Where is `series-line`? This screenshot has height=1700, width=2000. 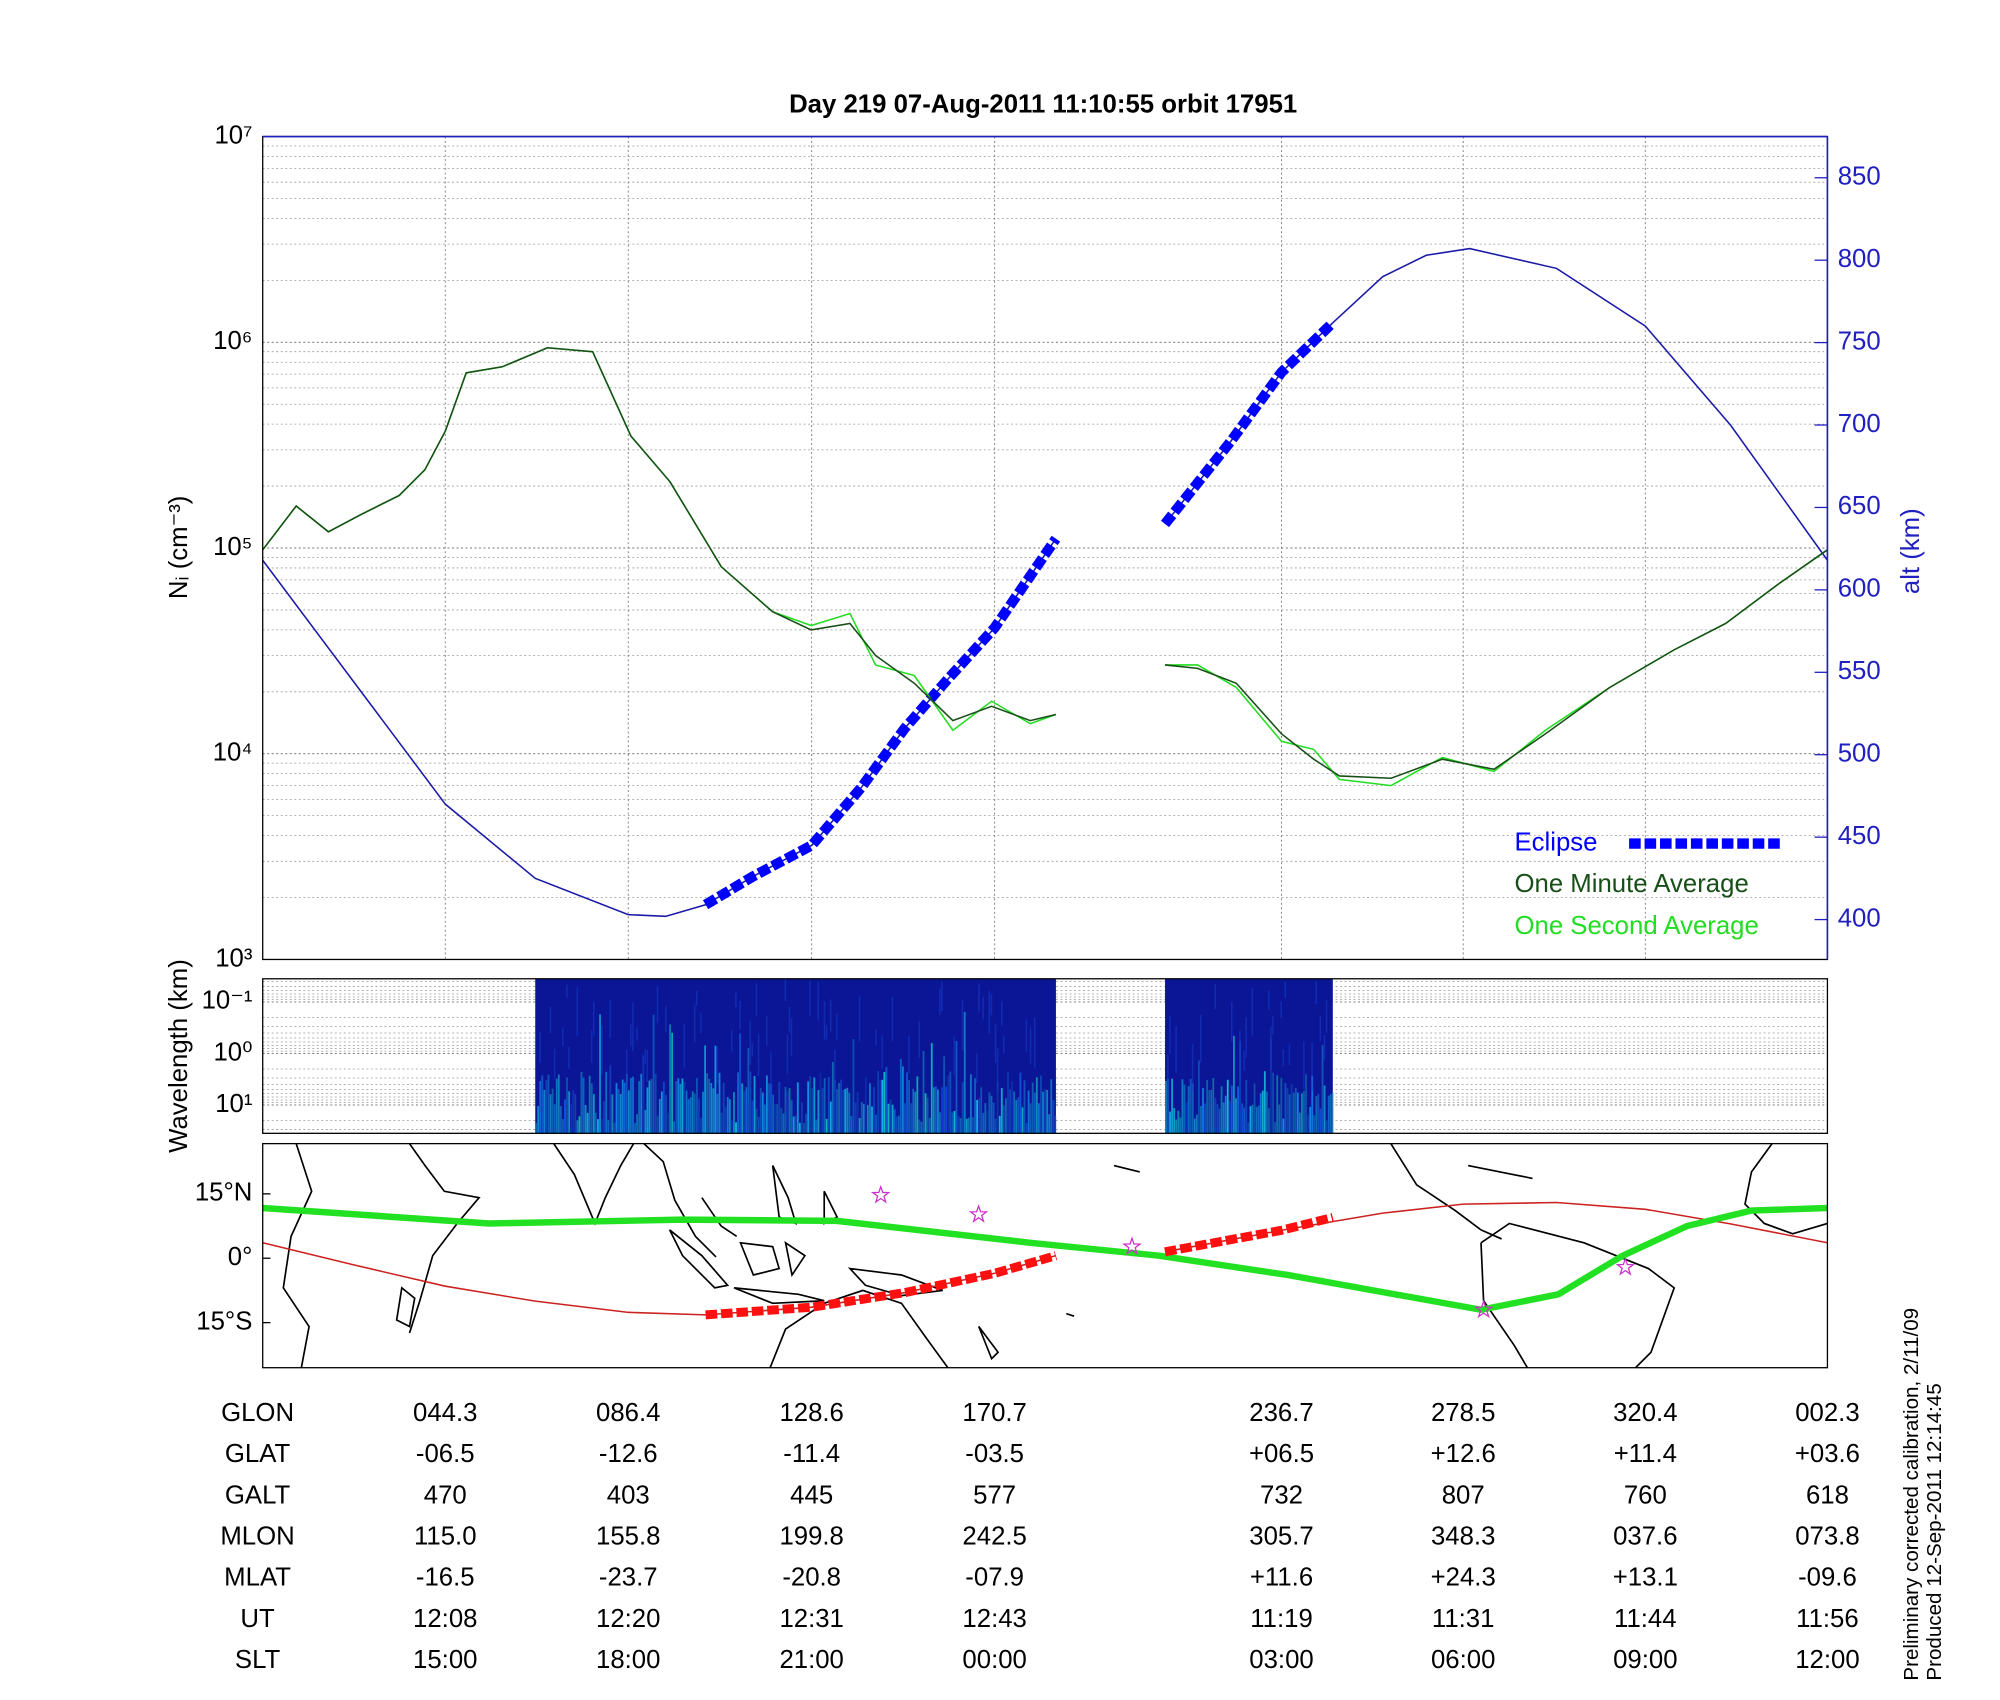
series-line is located at coordinates (1019, 614).